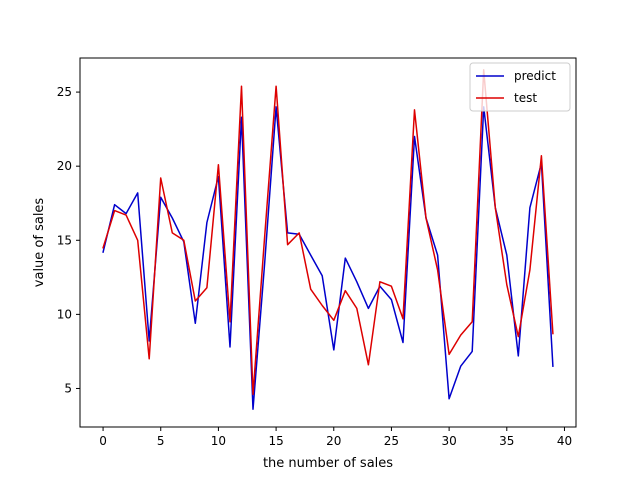  What do you see at coordinates (525, 98) in the screenshot?
I see `legend-label-test: test` at bounding box center [525, 98].